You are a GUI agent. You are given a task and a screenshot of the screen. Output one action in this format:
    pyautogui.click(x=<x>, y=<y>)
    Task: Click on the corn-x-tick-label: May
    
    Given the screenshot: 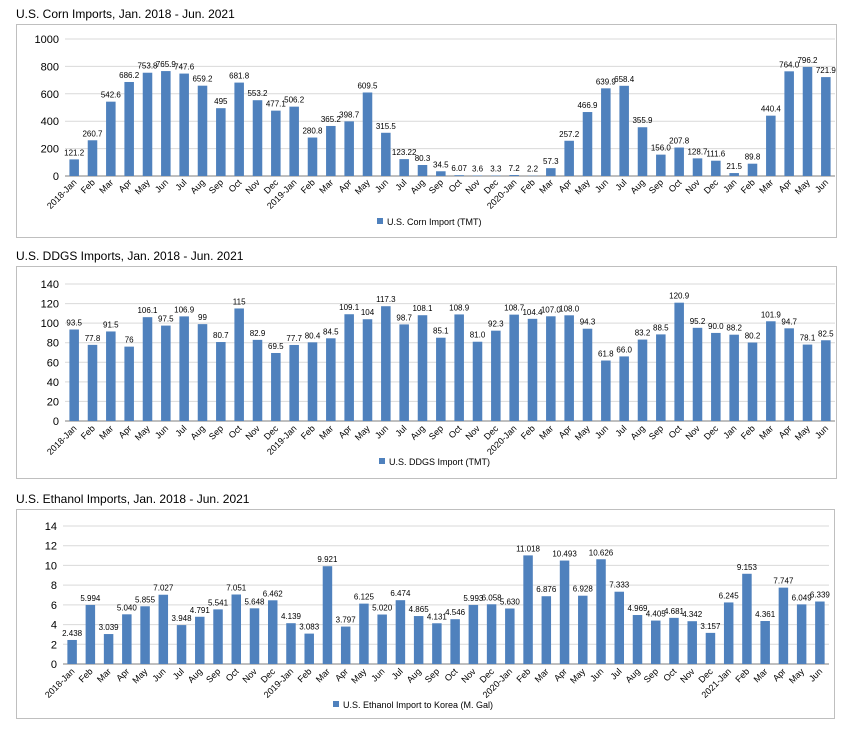 What is the action you would take?
    pyautogui.click(x=802, y=186)
    